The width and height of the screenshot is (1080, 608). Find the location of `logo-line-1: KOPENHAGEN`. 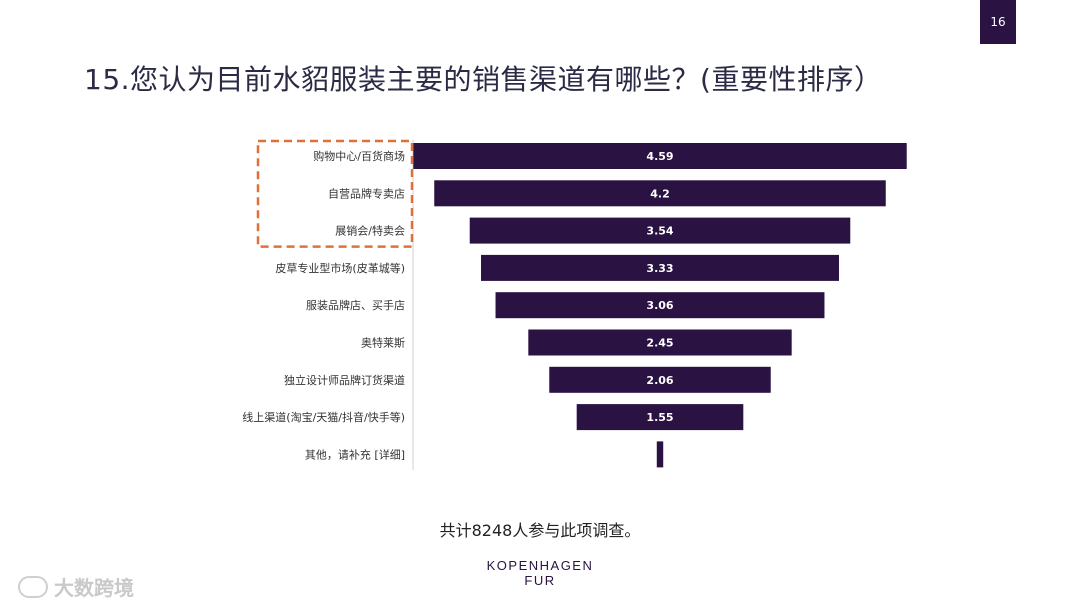

logo-line-1: KOPENHAGEN is located at coordinates (540, 565).